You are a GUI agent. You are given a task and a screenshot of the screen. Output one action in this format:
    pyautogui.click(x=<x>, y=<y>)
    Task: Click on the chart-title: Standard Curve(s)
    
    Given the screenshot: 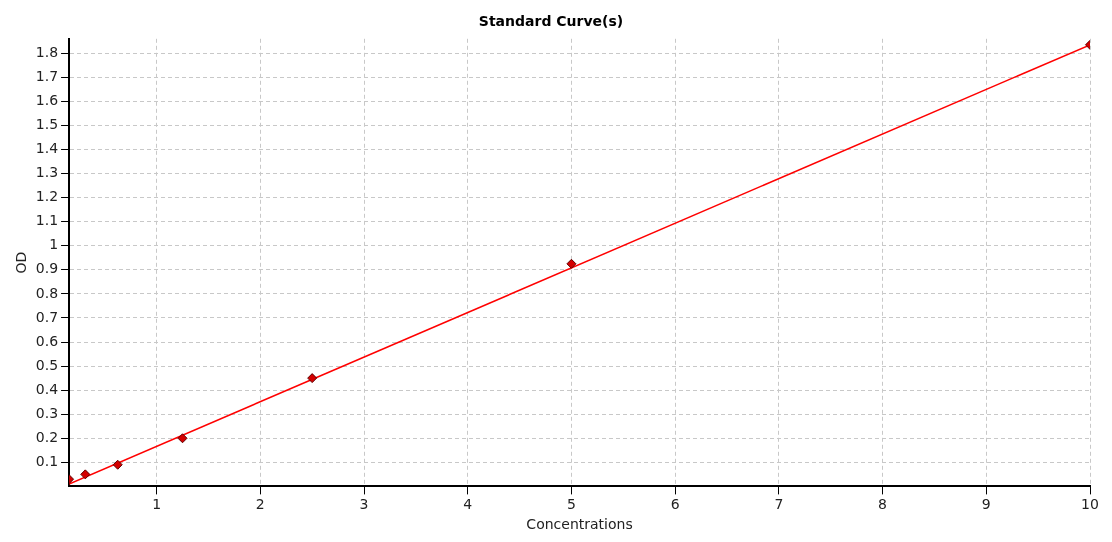 What is the action you would take?
    pyautogui.click(x=551, y=21)
    